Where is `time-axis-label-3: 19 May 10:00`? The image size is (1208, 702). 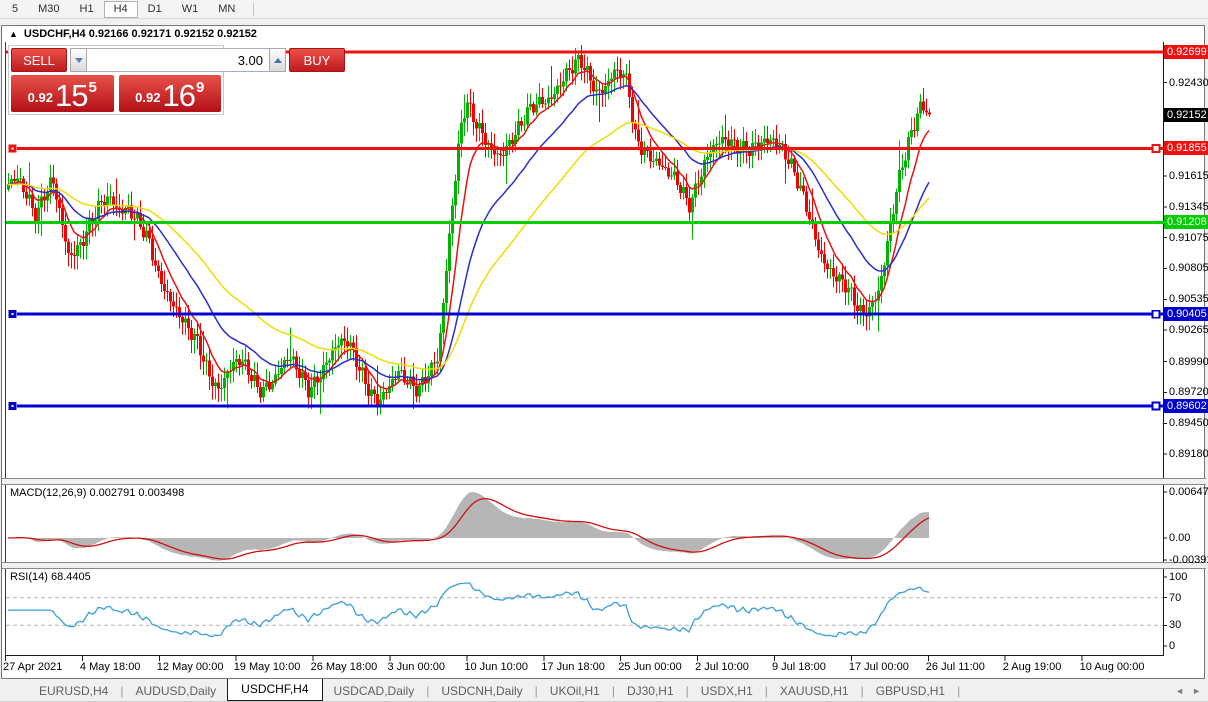
time-axis-label-3: 19 May 10:00 is located at coordinates (267, 667).